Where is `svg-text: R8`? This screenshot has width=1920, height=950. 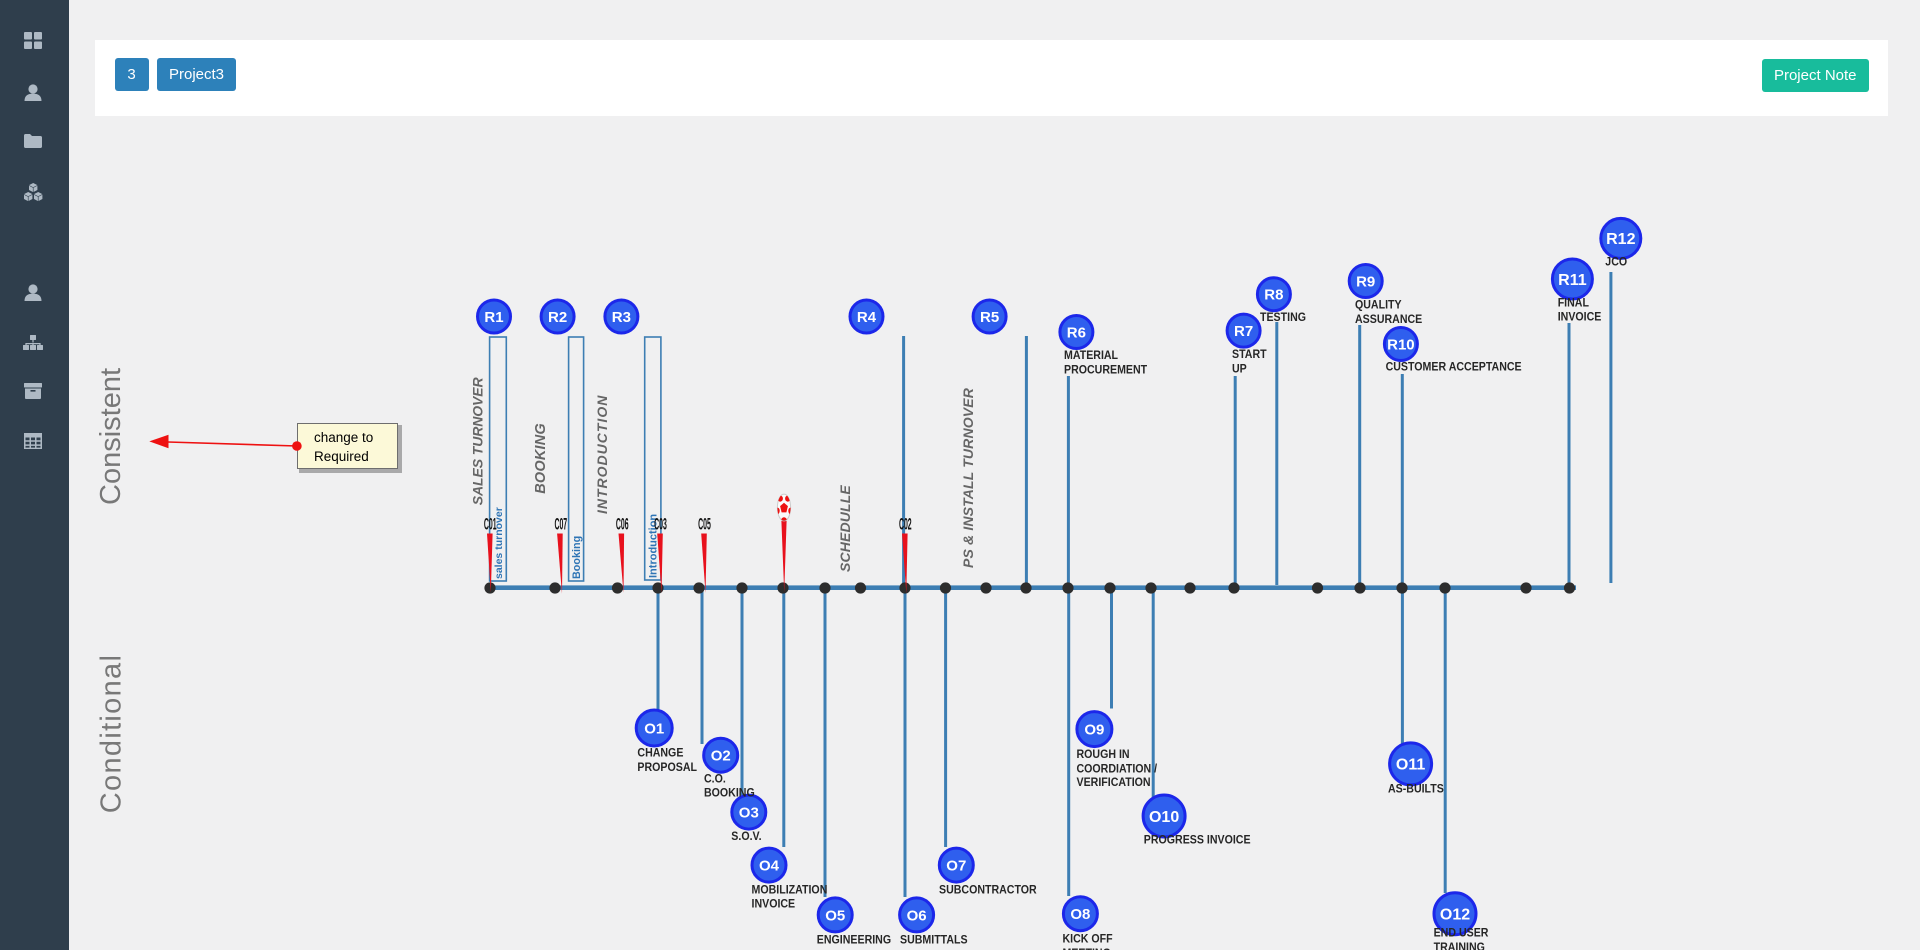
svg-text: R8 is located at coordinates (1273, 295).